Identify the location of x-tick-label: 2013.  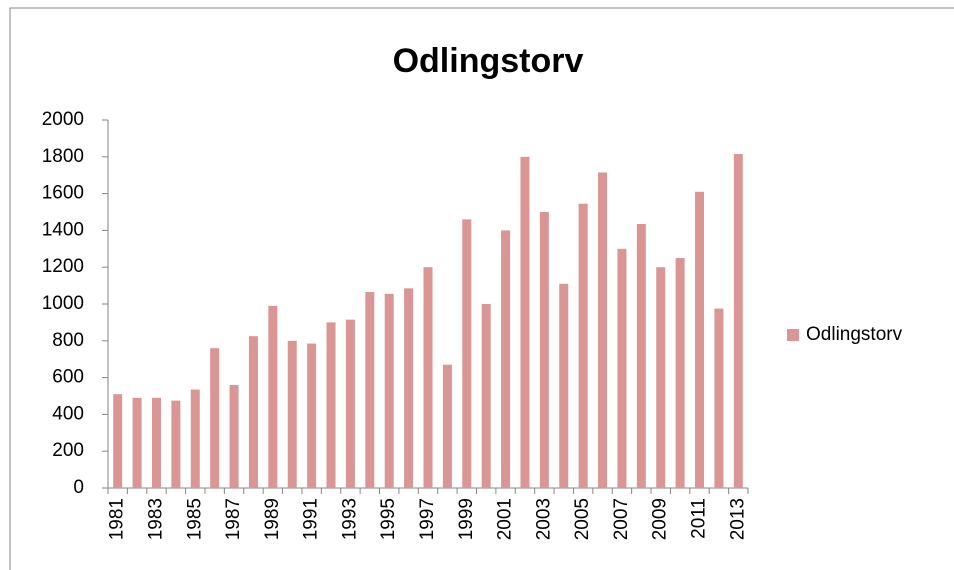
(737, 519).